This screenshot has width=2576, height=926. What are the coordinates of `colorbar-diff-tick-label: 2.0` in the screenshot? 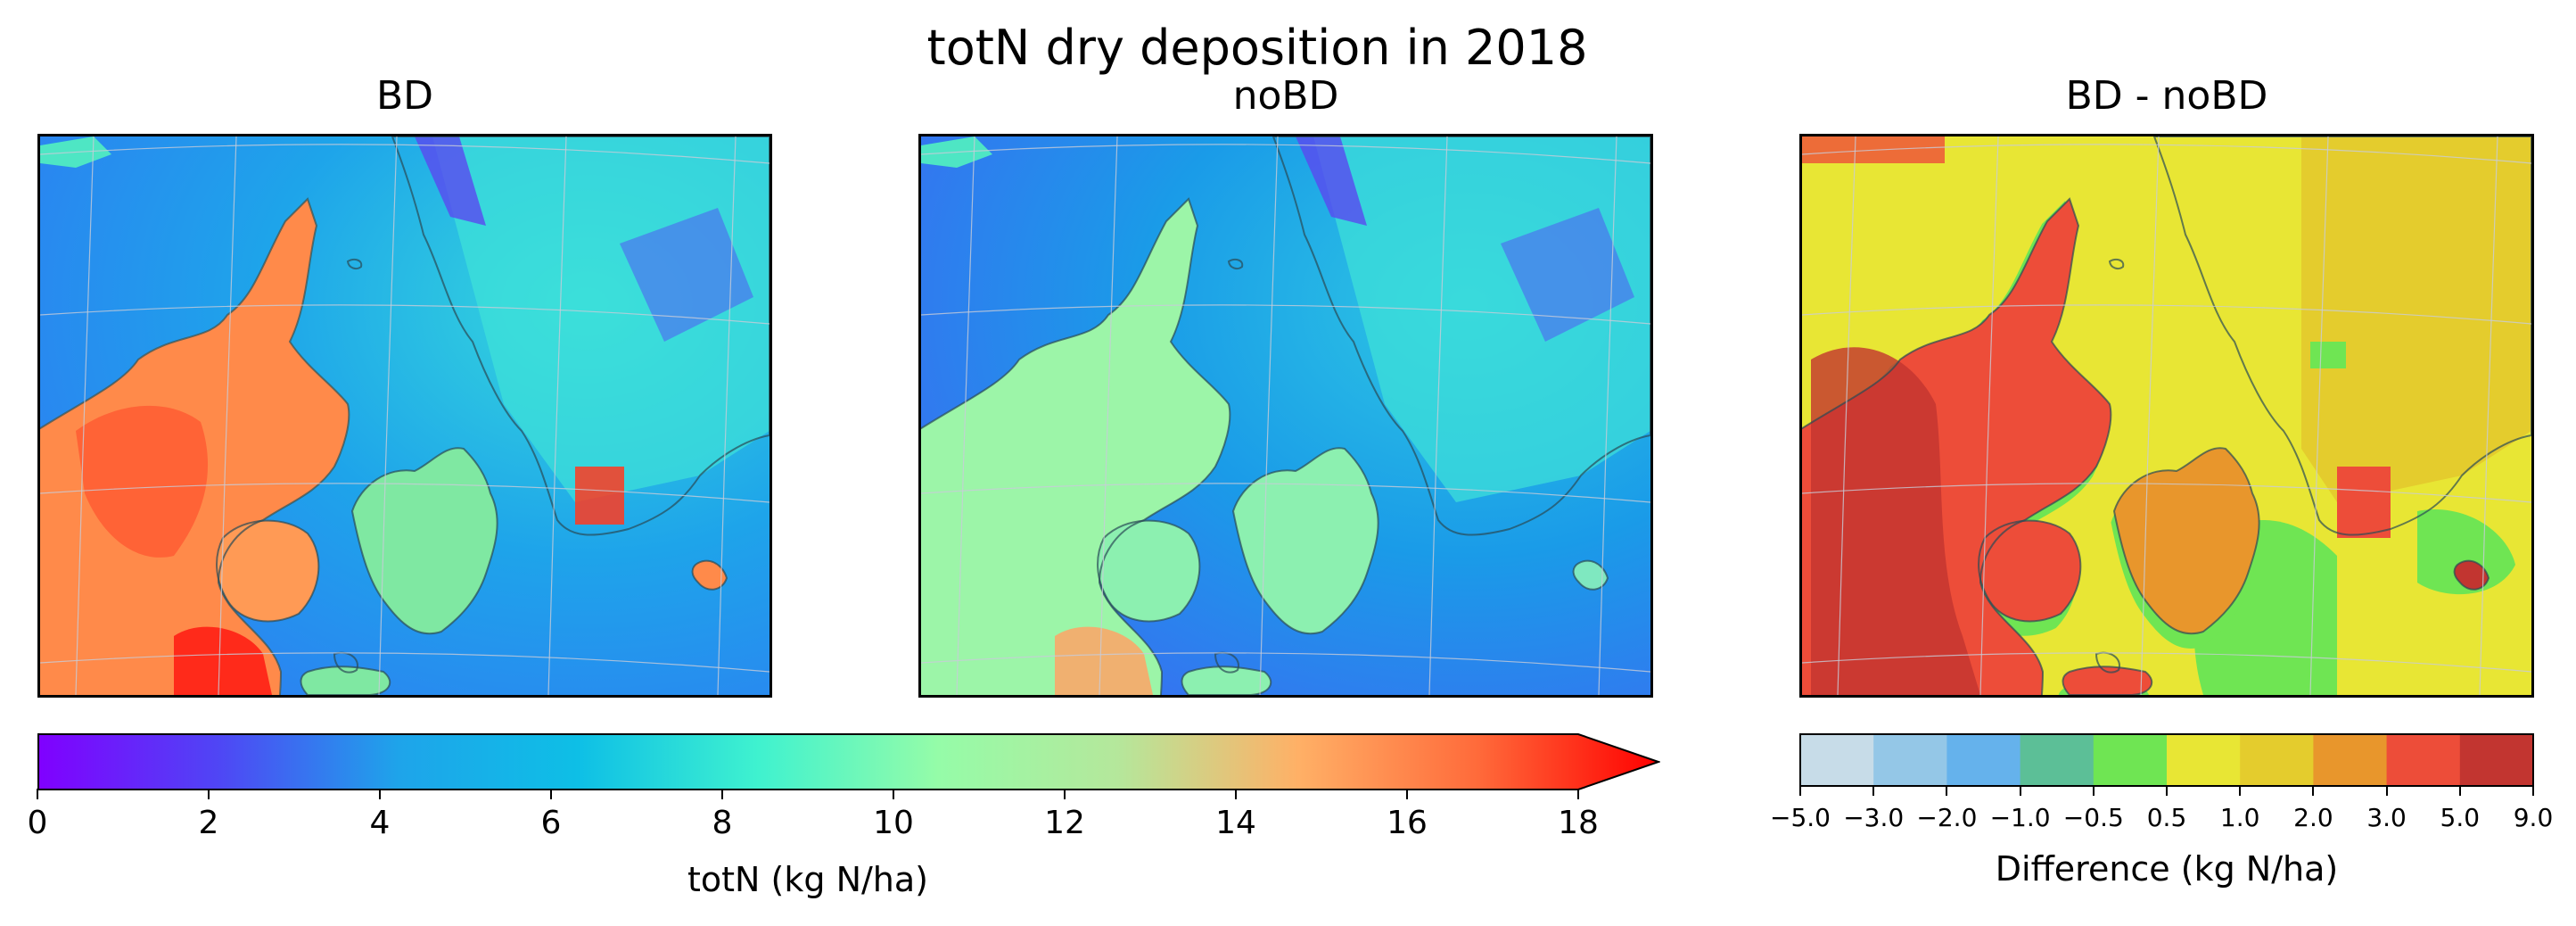 It's located at (2313, 817).